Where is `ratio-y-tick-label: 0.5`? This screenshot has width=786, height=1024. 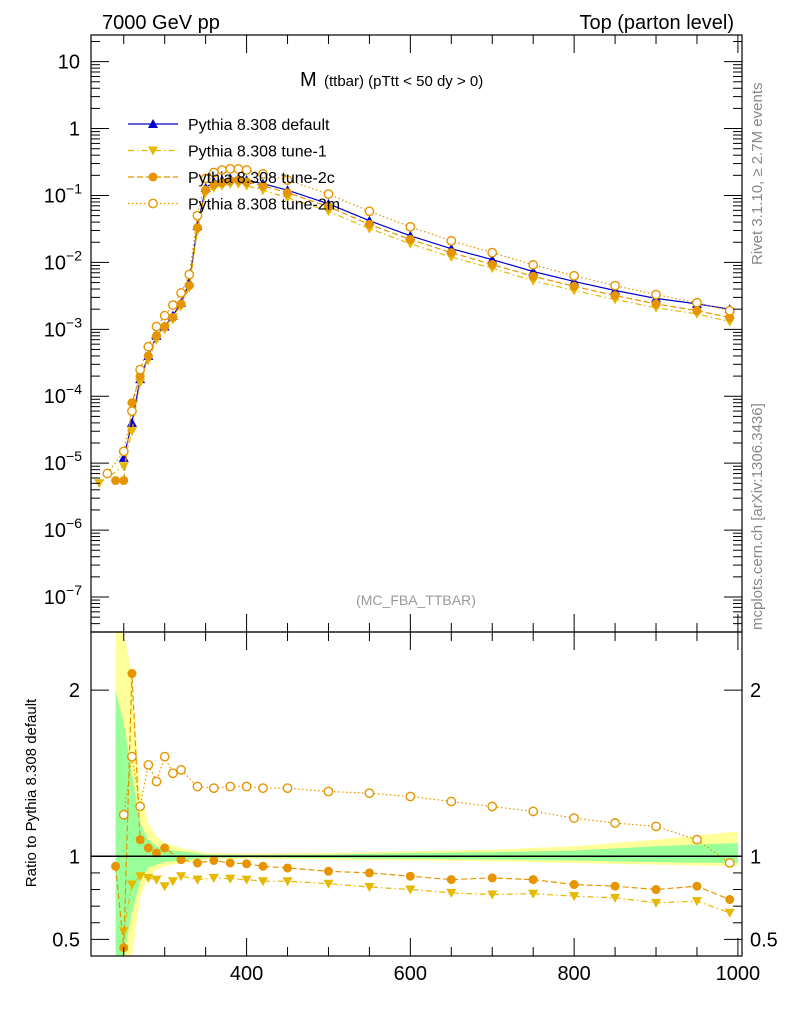 ratio-y-tick-label: 0.5 is located at coordinates (764, 940).